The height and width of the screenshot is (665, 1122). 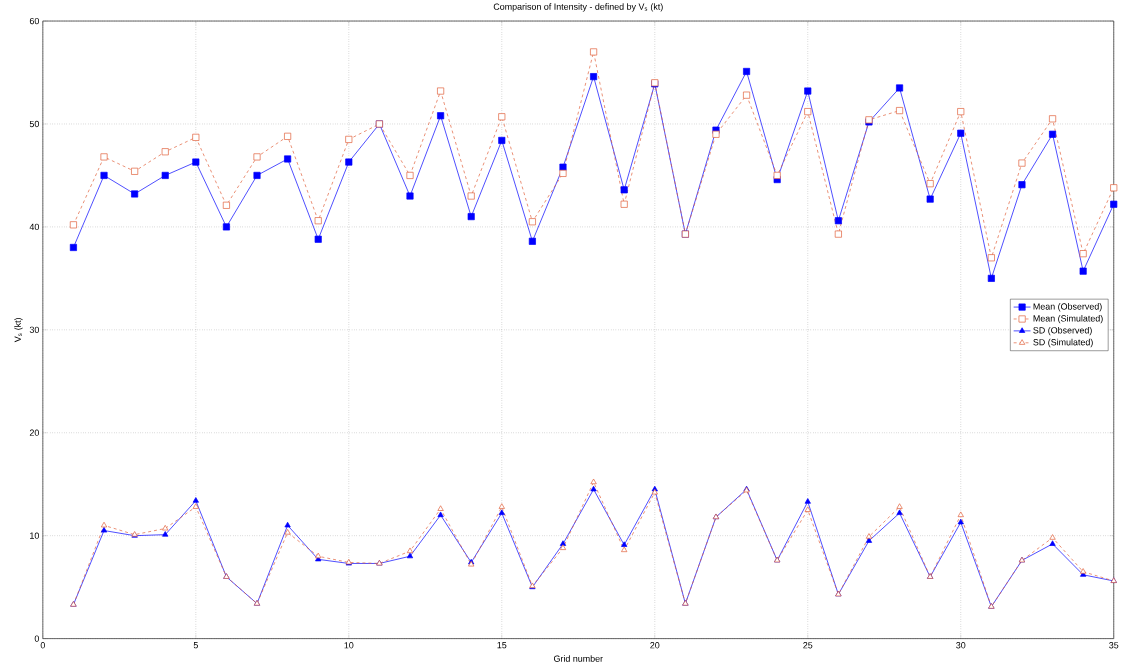 What do you see at coordinates (34, 124) in the screenshot?
I see `y-tick-label: 50` at bounding box center [34, 124].